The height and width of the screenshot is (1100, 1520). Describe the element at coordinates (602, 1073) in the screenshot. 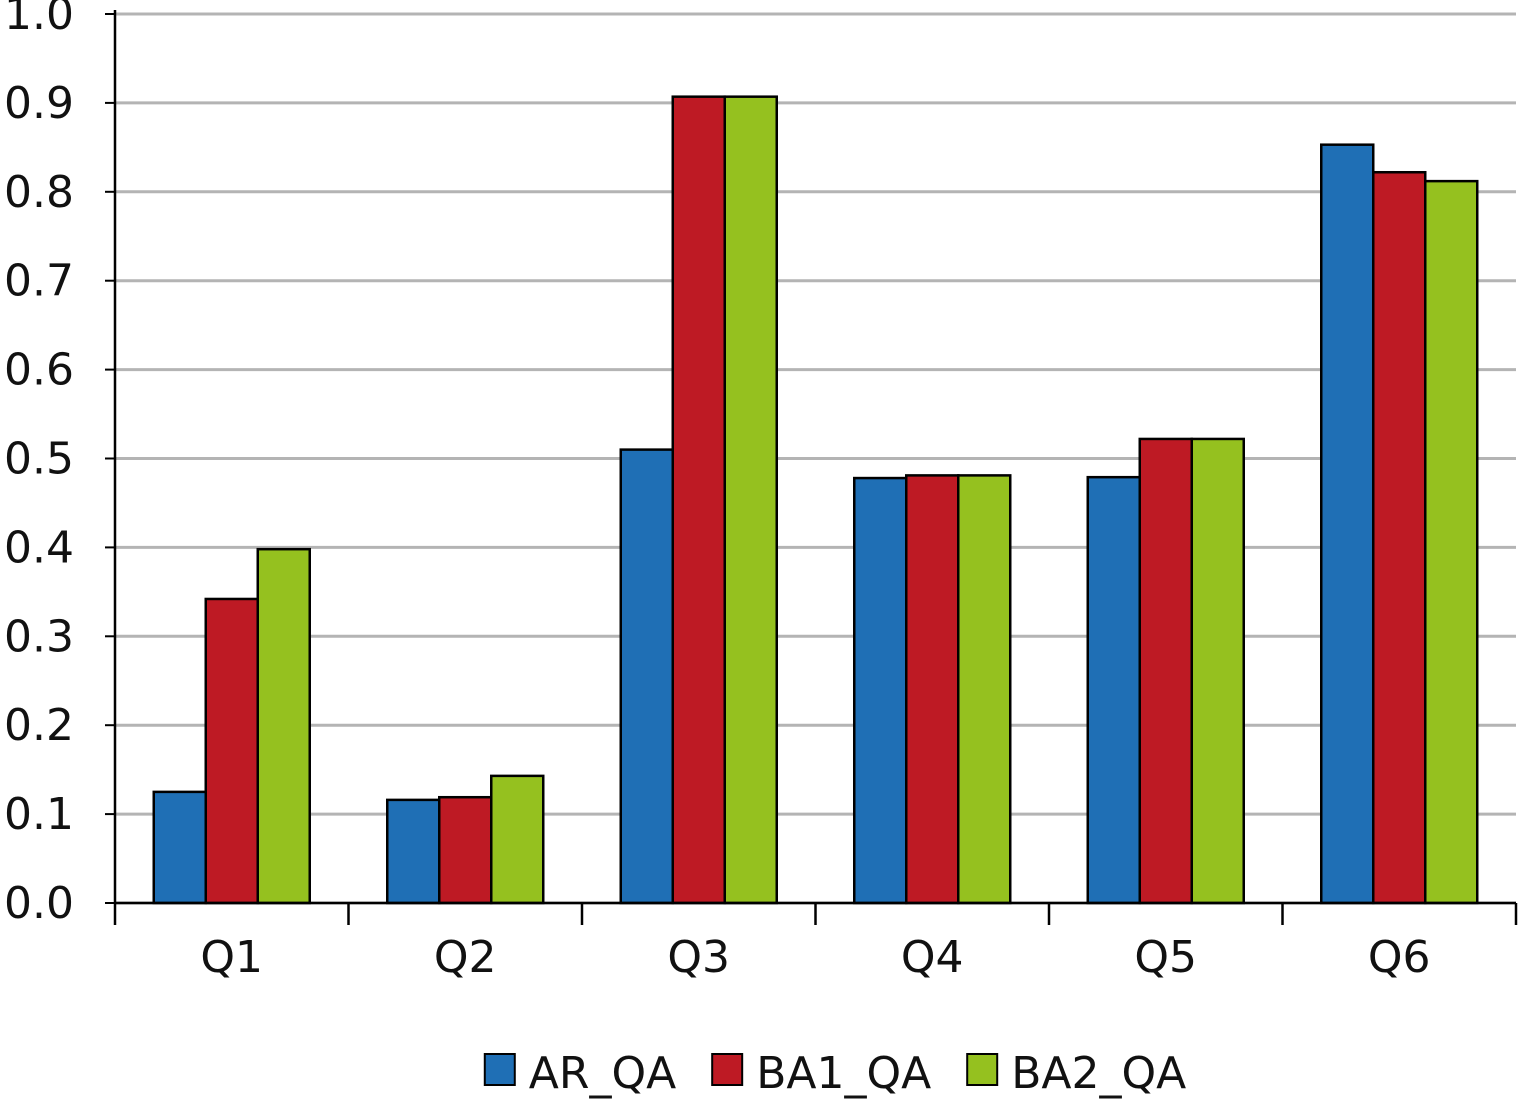

I see `legend-label: AR_QA` at that location.